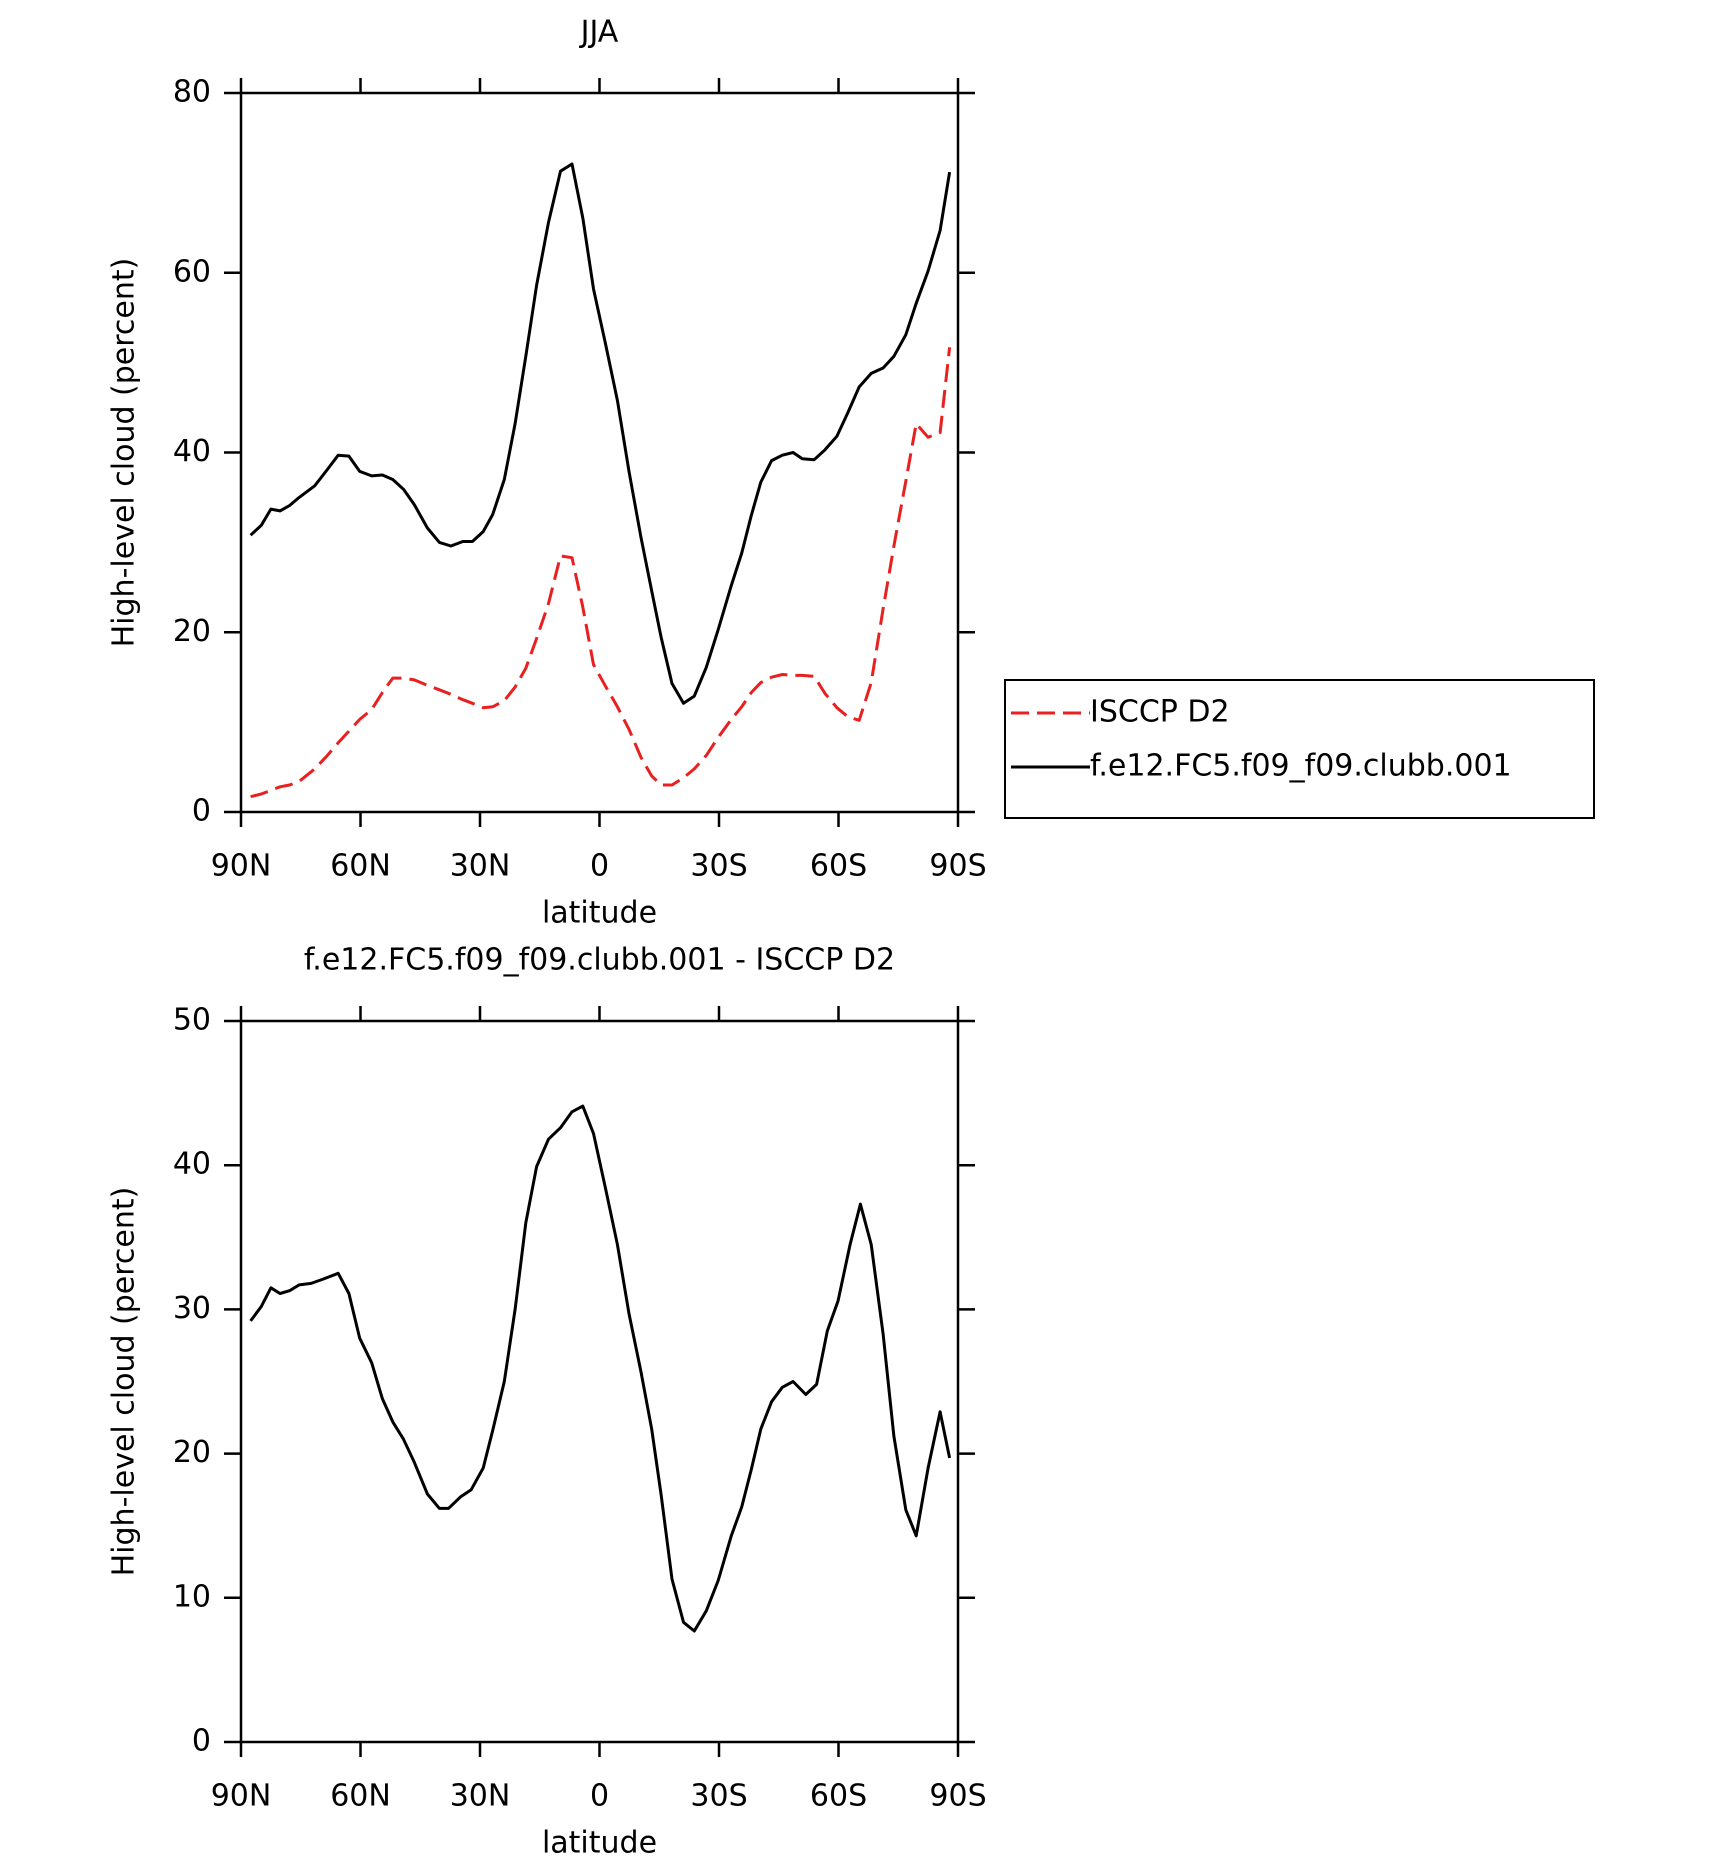  What do you see at coordinates (192, 1308) in the screenshot?
I see `y-tick-label: 30` at bounding box center [192, 1308].